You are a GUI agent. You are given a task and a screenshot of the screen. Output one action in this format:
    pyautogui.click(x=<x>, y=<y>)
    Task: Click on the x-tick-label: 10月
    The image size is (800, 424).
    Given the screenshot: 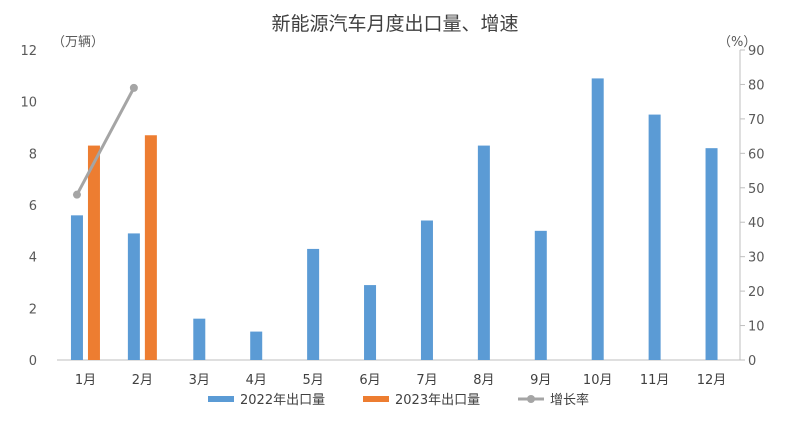 What is the action you would take?
    pyautogui.click(x=598, y=380)
    